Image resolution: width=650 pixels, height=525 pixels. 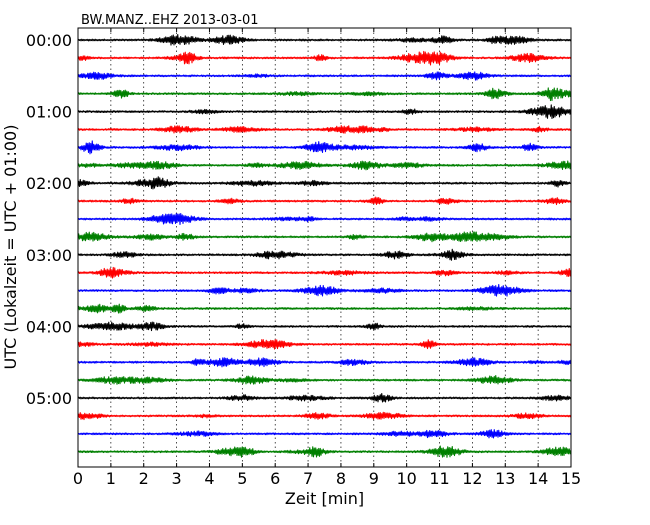 I want to click on y-tick-label-5: 05:00, so click(x=49, y=398).